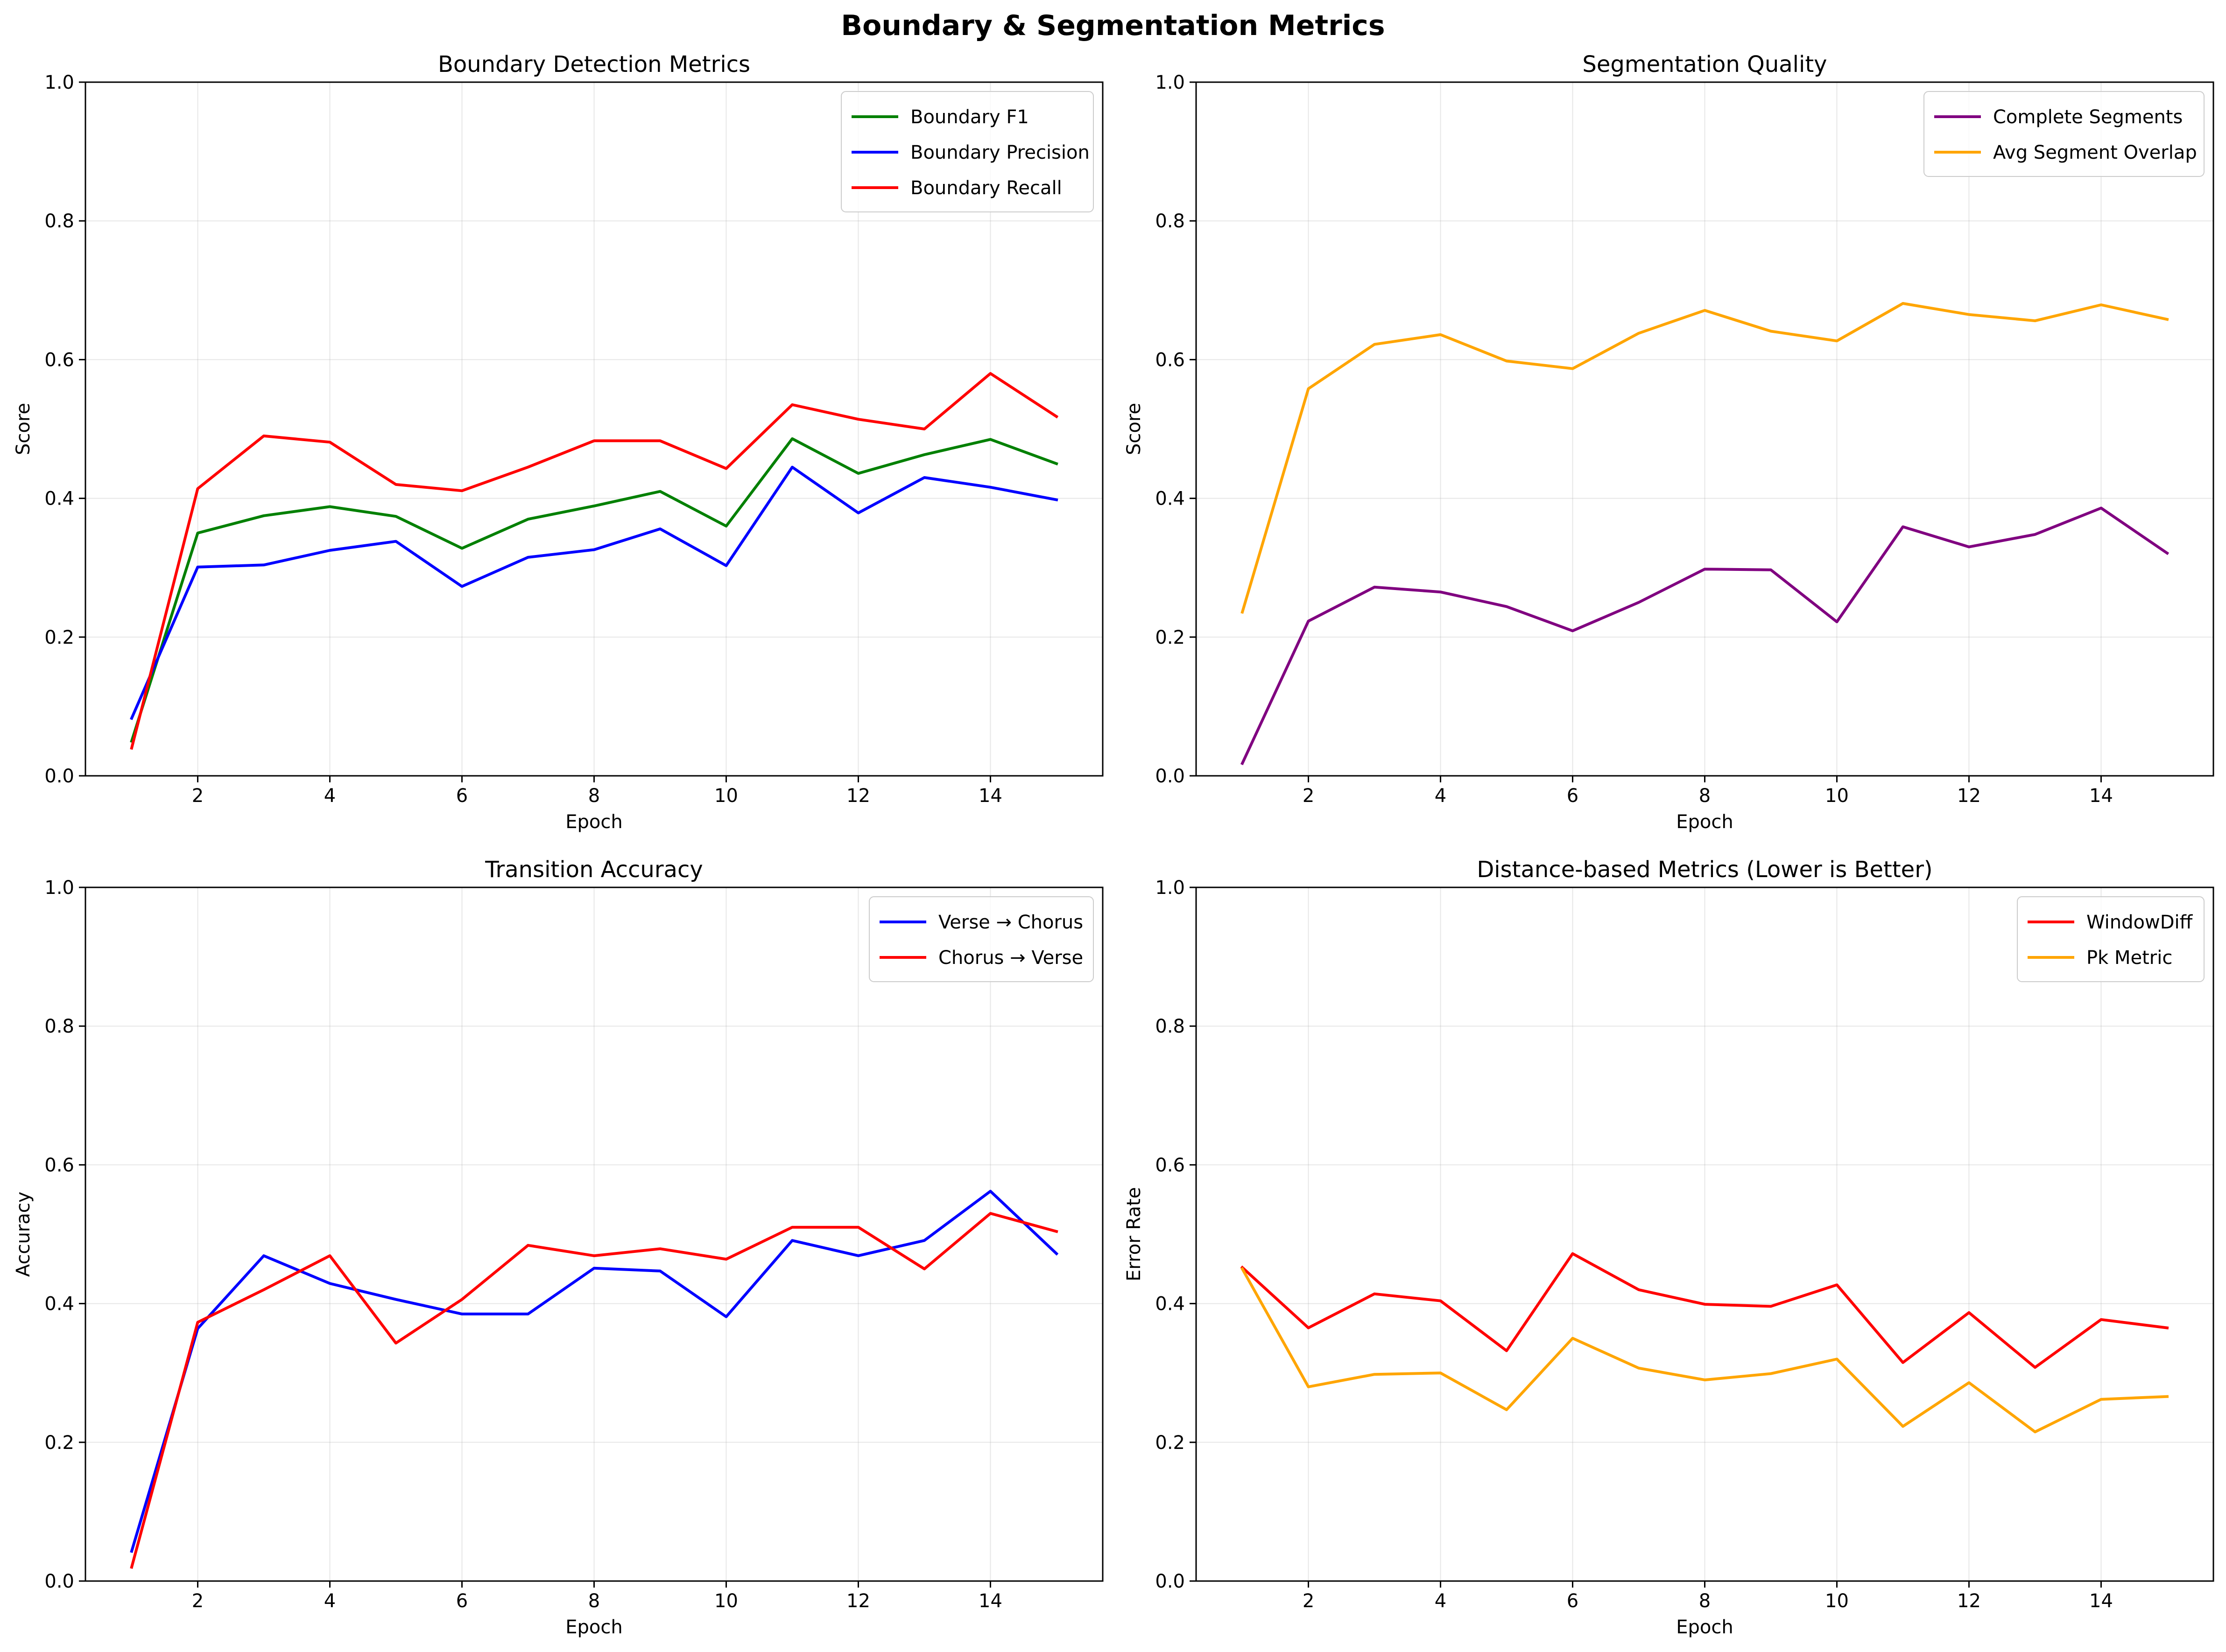  Describe the element at coordinates (1010, 958) in the screenshot. I see `legend-label: Chorus → Verse` at that location.